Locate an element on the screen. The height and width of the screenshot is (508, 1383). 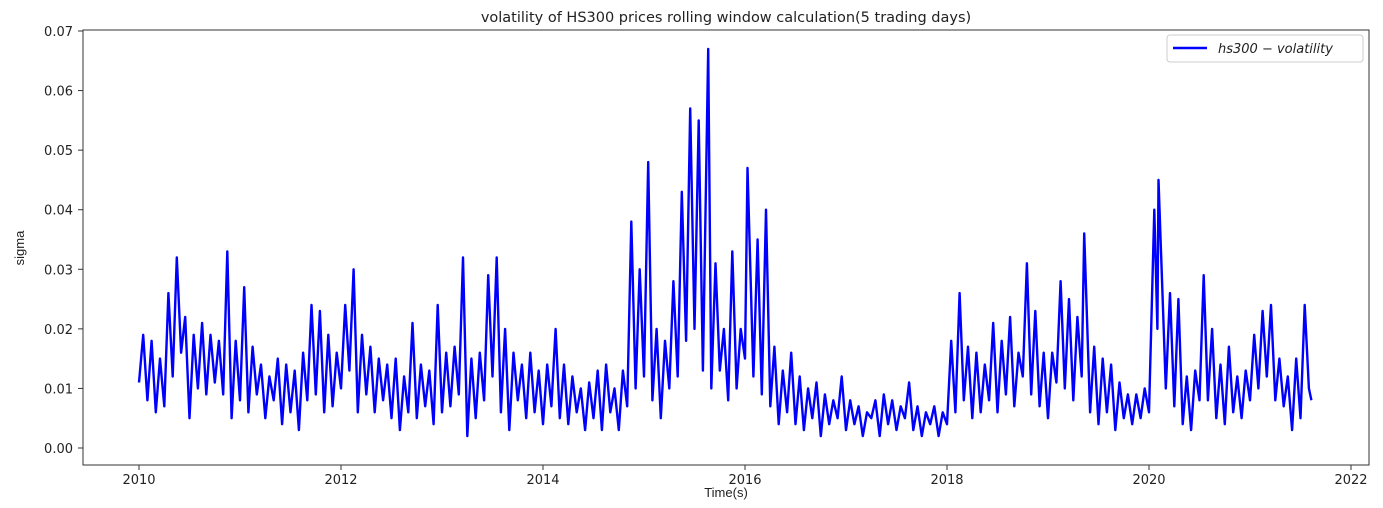
legend-box is located at coordinates (1265, 48).